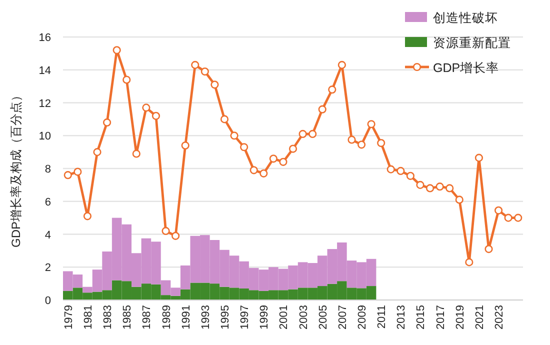  I want to click on x-tick-label: 2019, so click(460, 317).